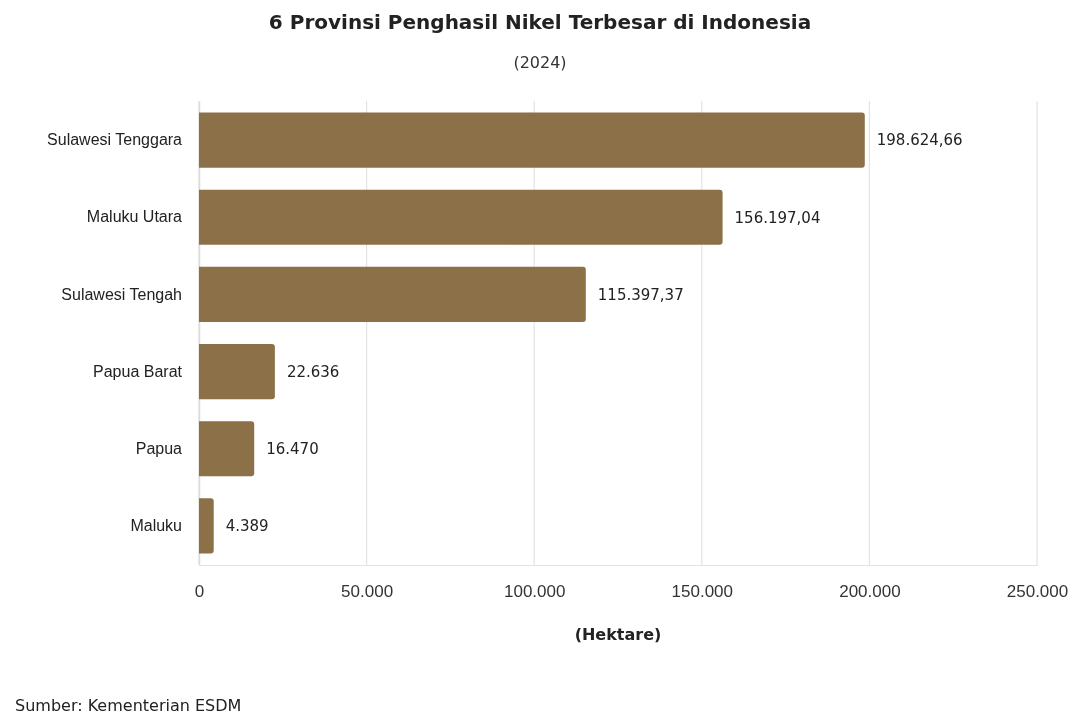 This screenshot has width=1080, height=720. What do you see at coordinates (156, 525) in the screenshot?
I see `y-tick-label: Maluku` at bounding box center [156, 525].